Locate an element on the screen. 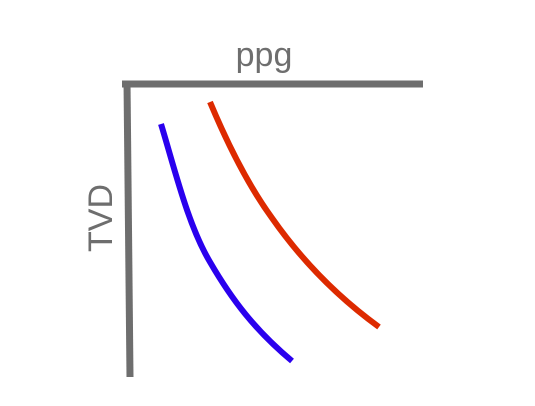 The width and height of the screenshot is (535, 406). top-axis-label: ppg is located at coordinates (264, 55).